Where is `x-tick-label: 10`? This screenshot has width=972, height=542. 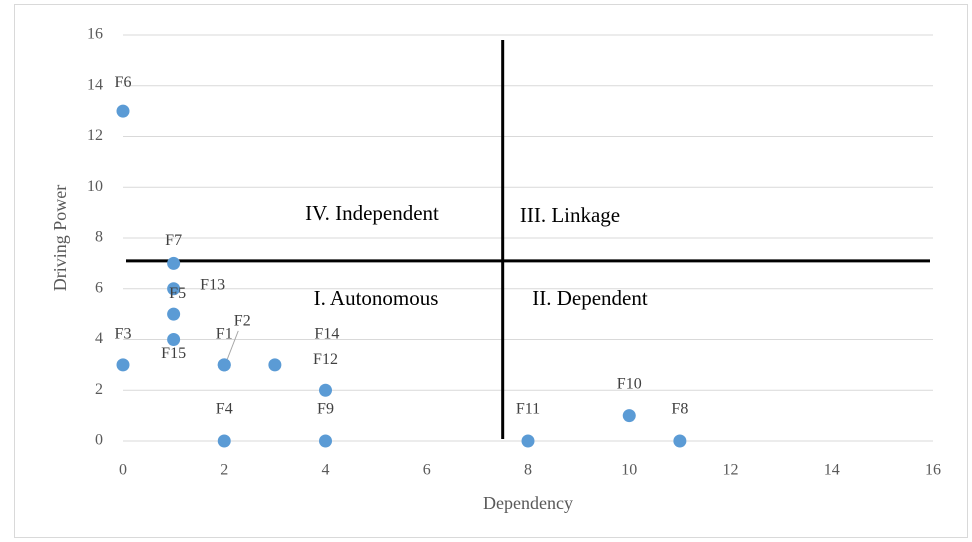 x-tick-label: 10 is located at coordinates (629, 470).